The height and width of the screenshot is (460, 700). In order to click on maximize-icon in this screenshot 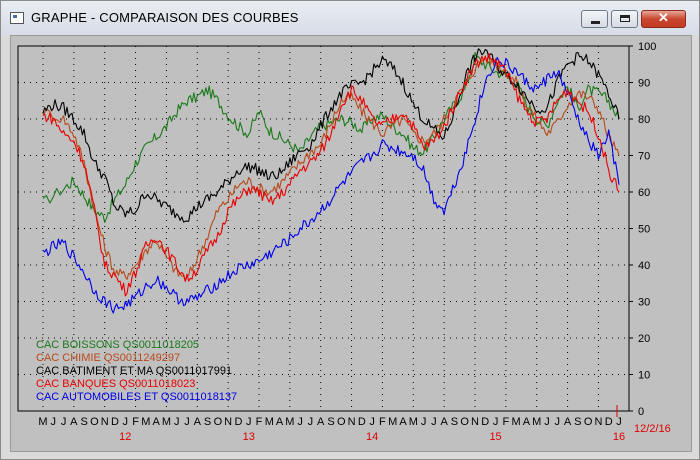, I will do `click(625, 18)`.